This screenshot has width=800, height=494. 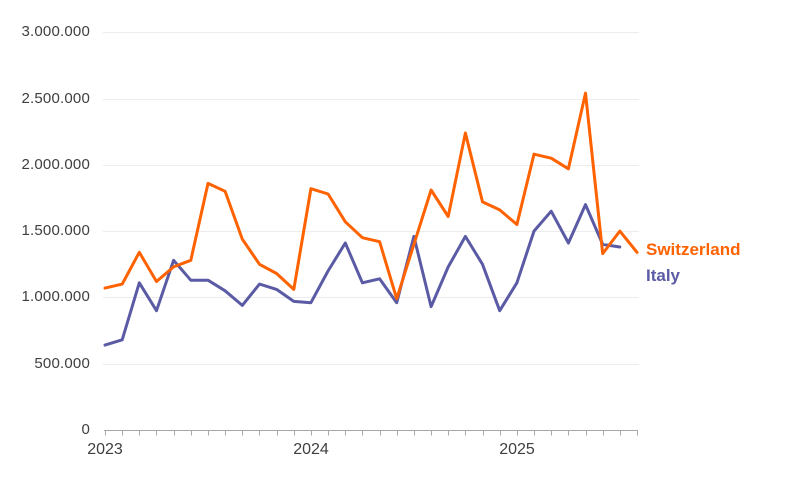 I want to click on series-label-switzerland: Switzerland, so click(x=693, y=249).